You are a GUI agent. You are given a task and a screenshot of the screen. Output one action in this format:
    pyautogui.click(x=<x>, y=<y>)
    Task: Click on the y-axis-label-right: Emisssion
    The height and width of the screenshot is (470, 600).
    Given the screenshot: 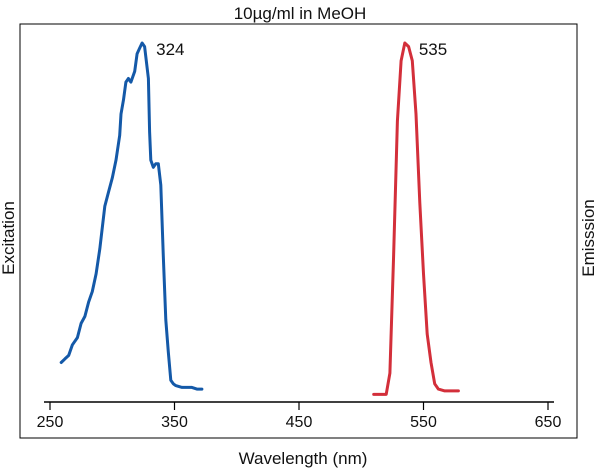 What is the action you would take?
    pyautogui.click(x=588, y=237)
    